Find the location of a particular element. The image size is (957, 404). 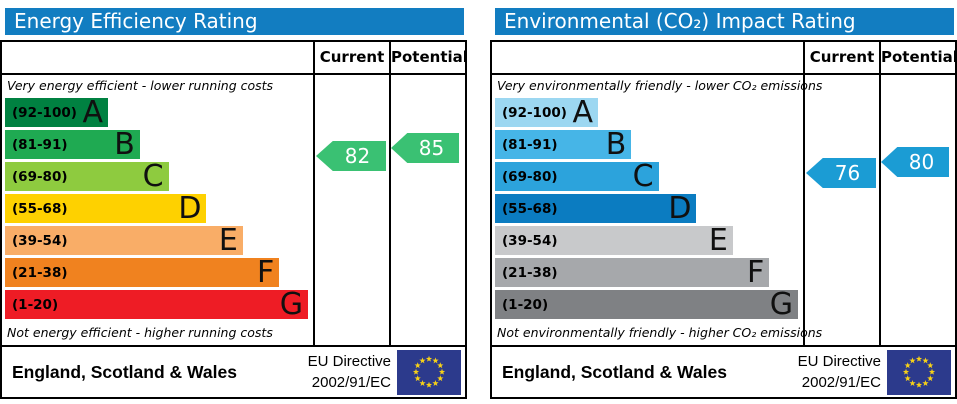

potential-rating-arrow: 85 is located at coordinates (425, 148).